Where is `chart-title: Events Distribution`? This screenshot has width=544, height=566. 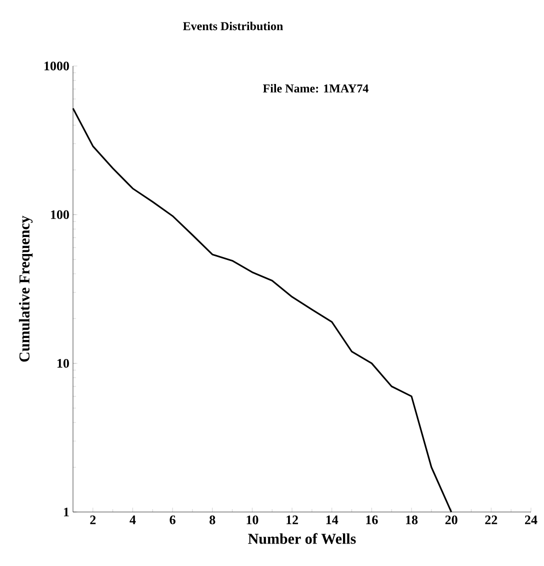
chart-title: Events Distribution is located at coordinates (233, 26).